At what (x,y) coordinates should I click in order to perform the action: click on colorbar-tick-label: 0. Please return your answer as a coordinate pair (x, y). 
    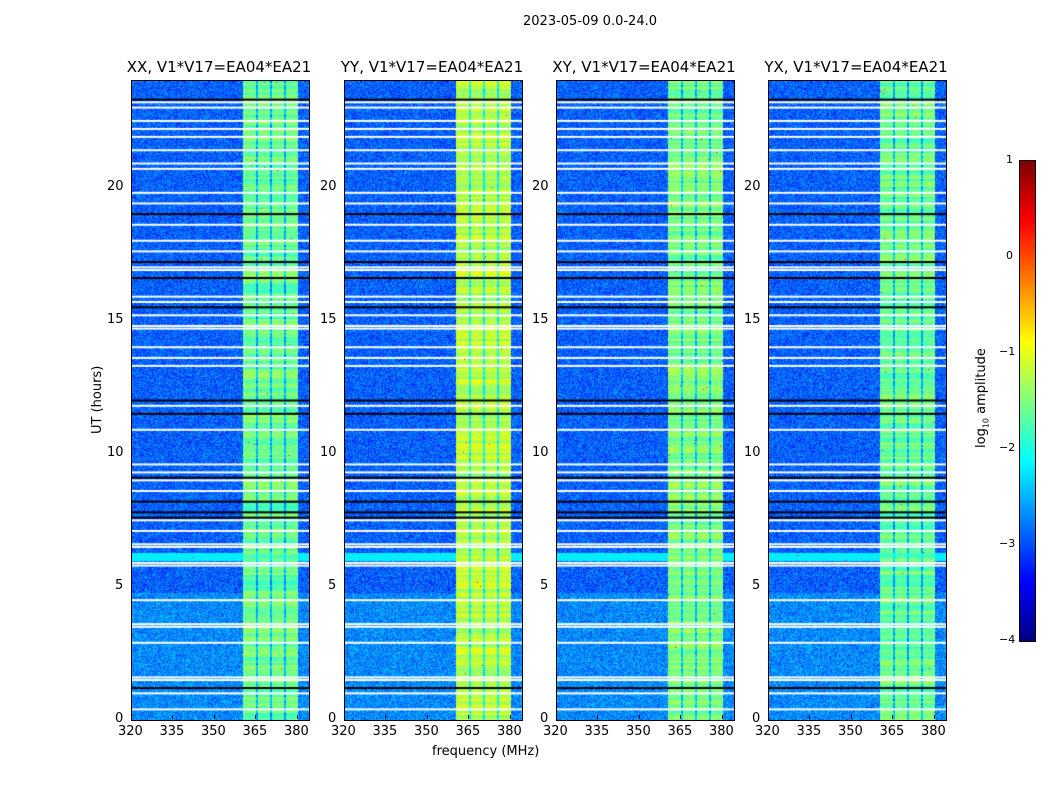
    Looking at the image, I should click on (1009, 255).